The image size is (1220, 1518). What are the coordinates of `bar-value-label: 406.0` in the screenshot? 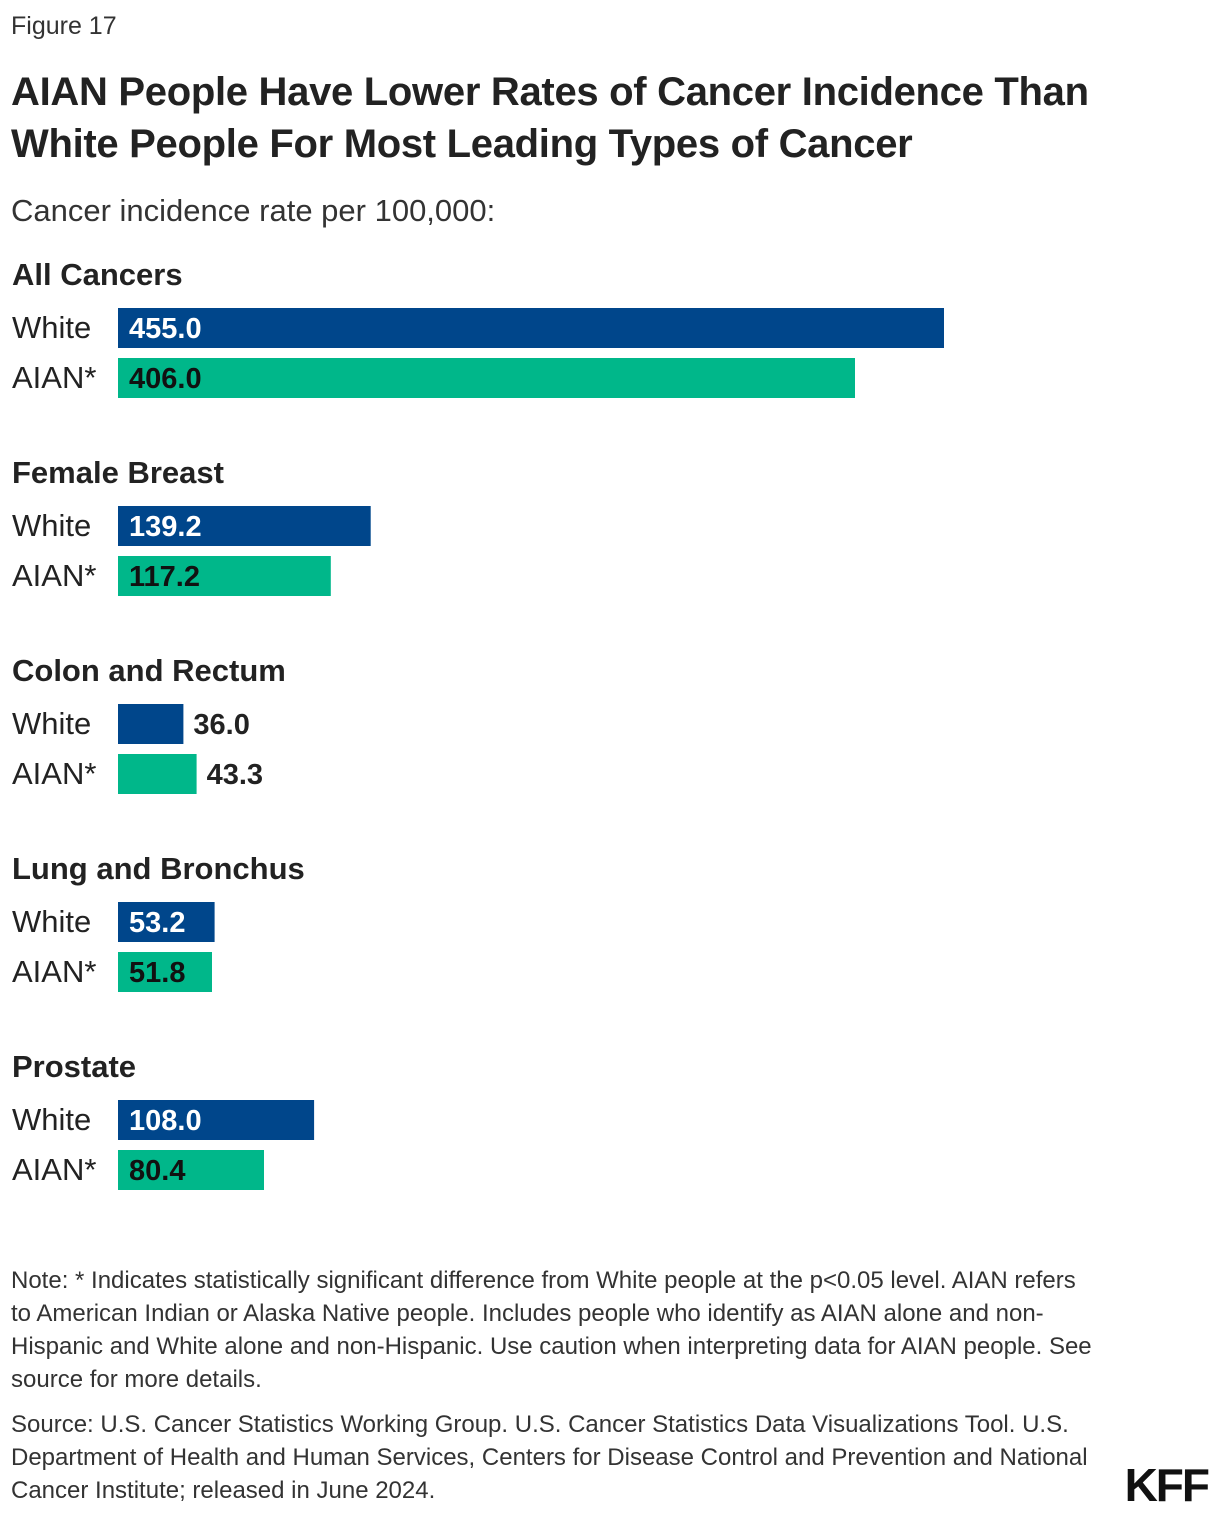 It's located at (165, 379).